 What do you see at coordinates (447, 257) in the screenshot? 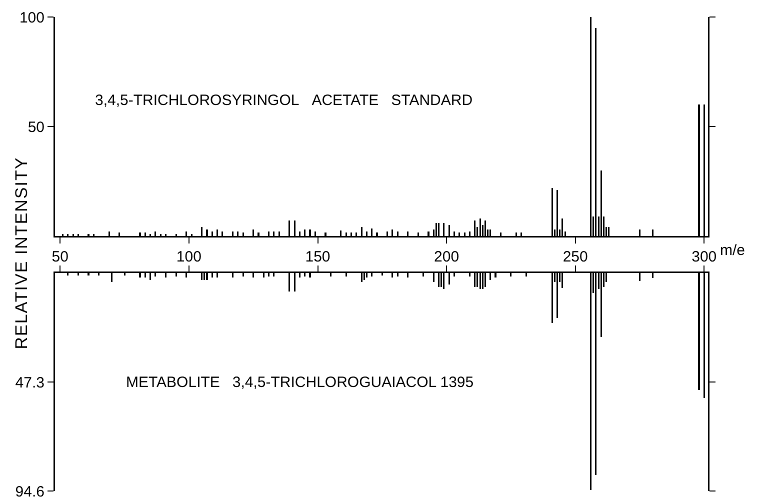
I see `x-tick-label: 200` at bounding box center [447, 257].